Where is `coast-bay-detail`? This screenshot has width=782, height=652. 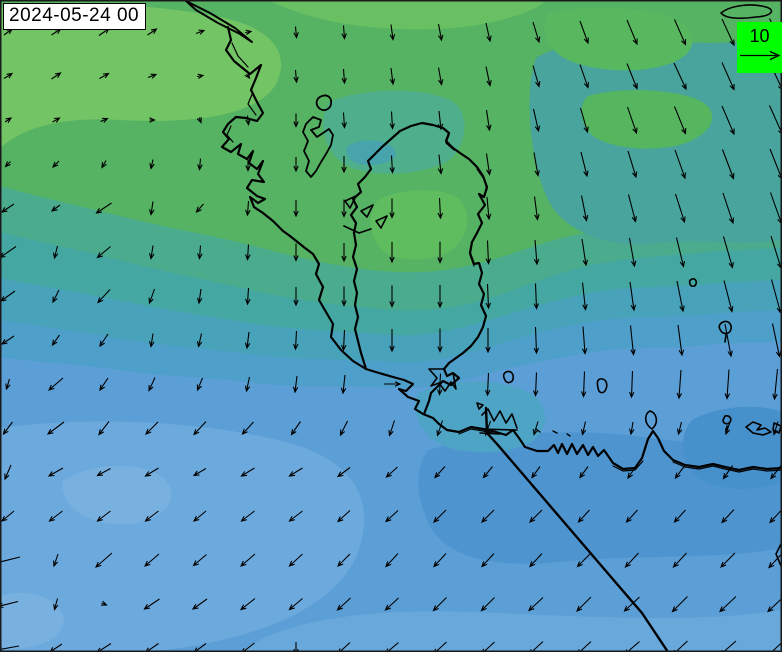 coast-bay-detail is located at coordinates (466, 200).